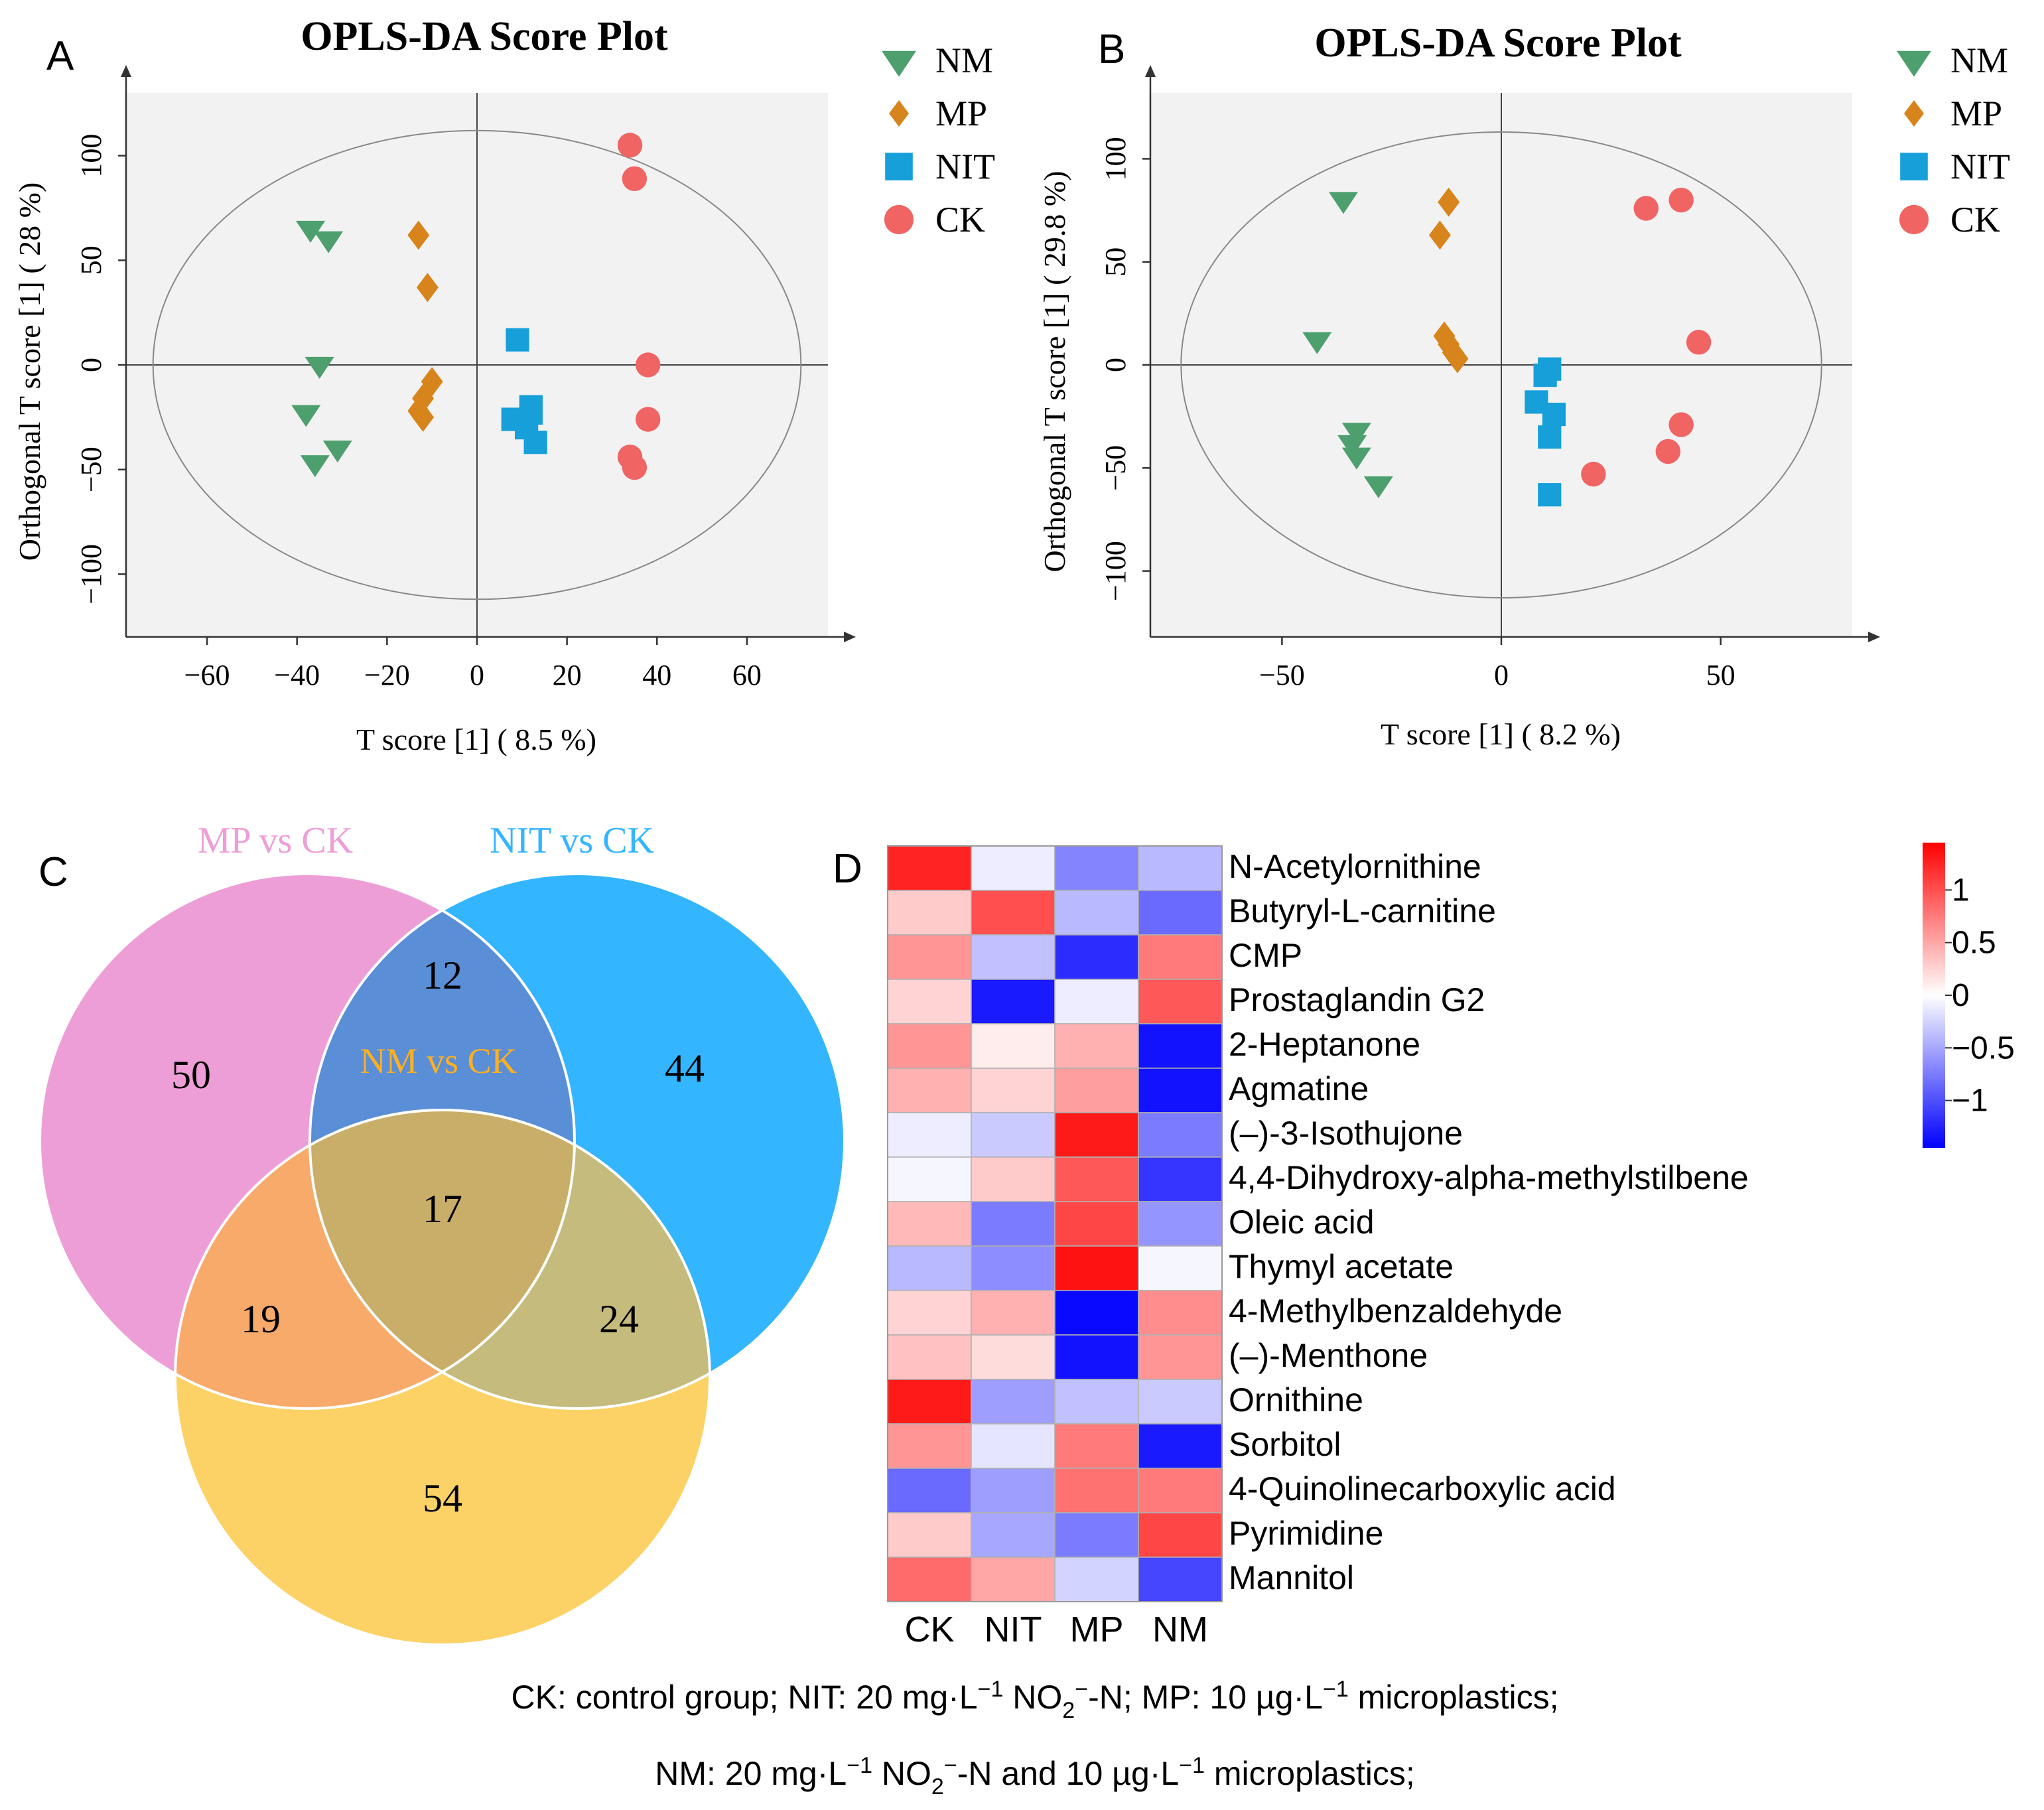 This screenshot has height=1810, width=2044. I want to click on venn-set-label-mp: MP vs CK, so click(275, 840).